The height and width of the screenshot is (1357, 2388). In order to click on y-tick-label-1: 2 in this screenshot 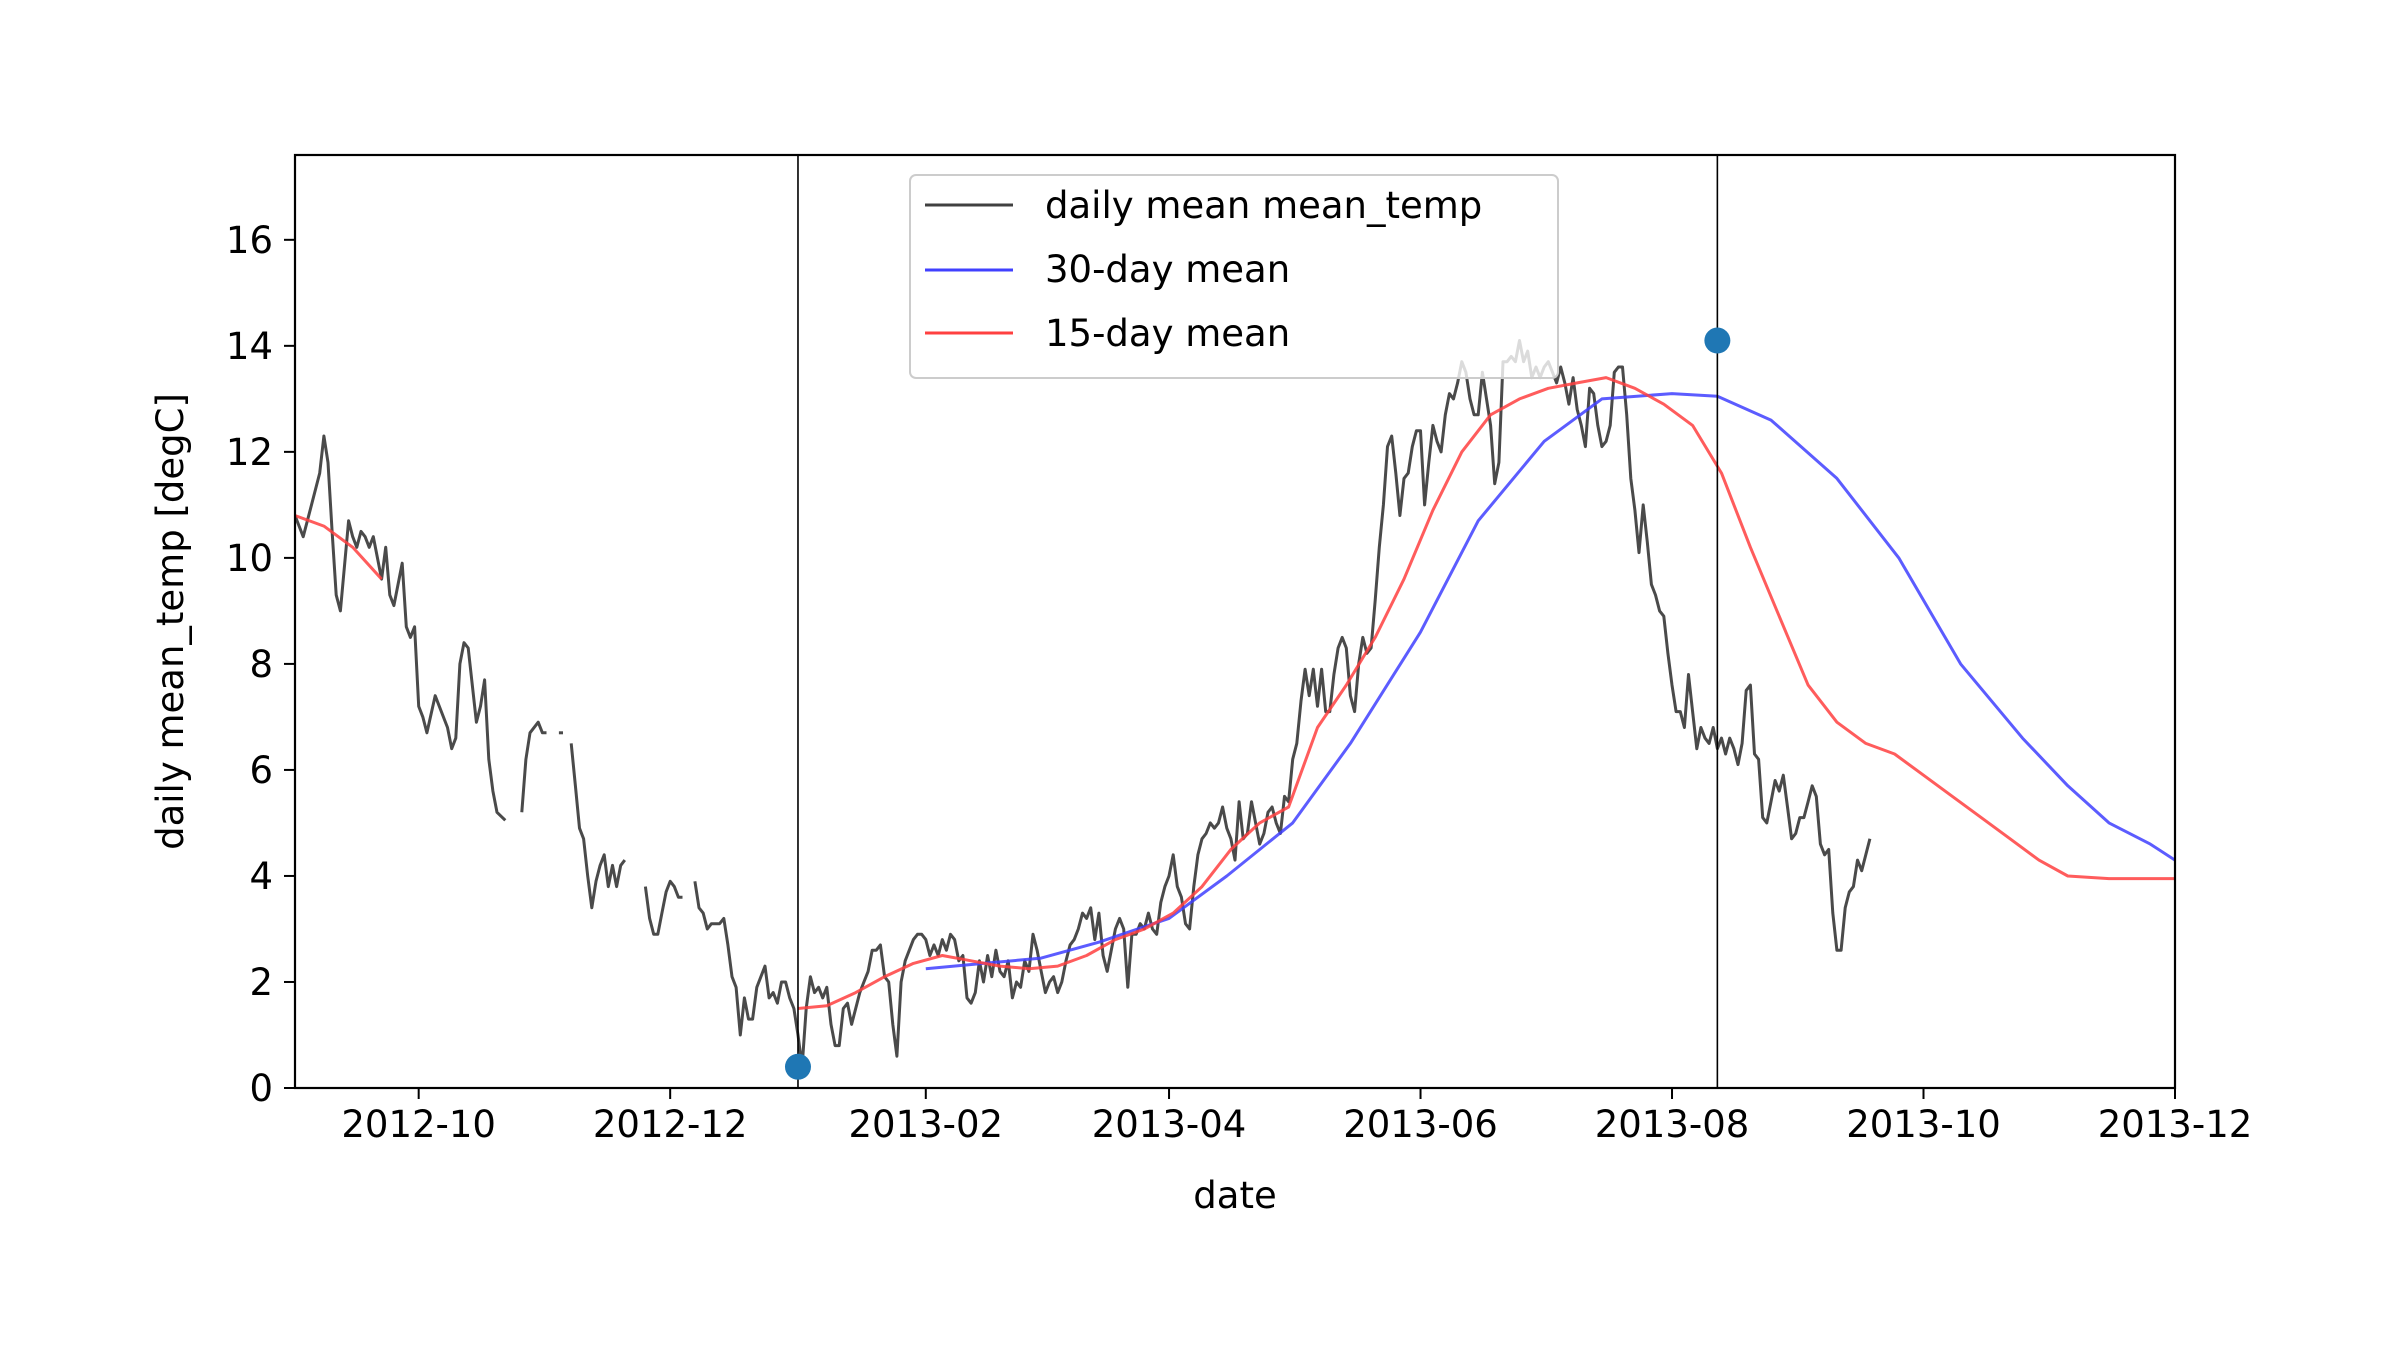, I will do `click(261, 982)`.